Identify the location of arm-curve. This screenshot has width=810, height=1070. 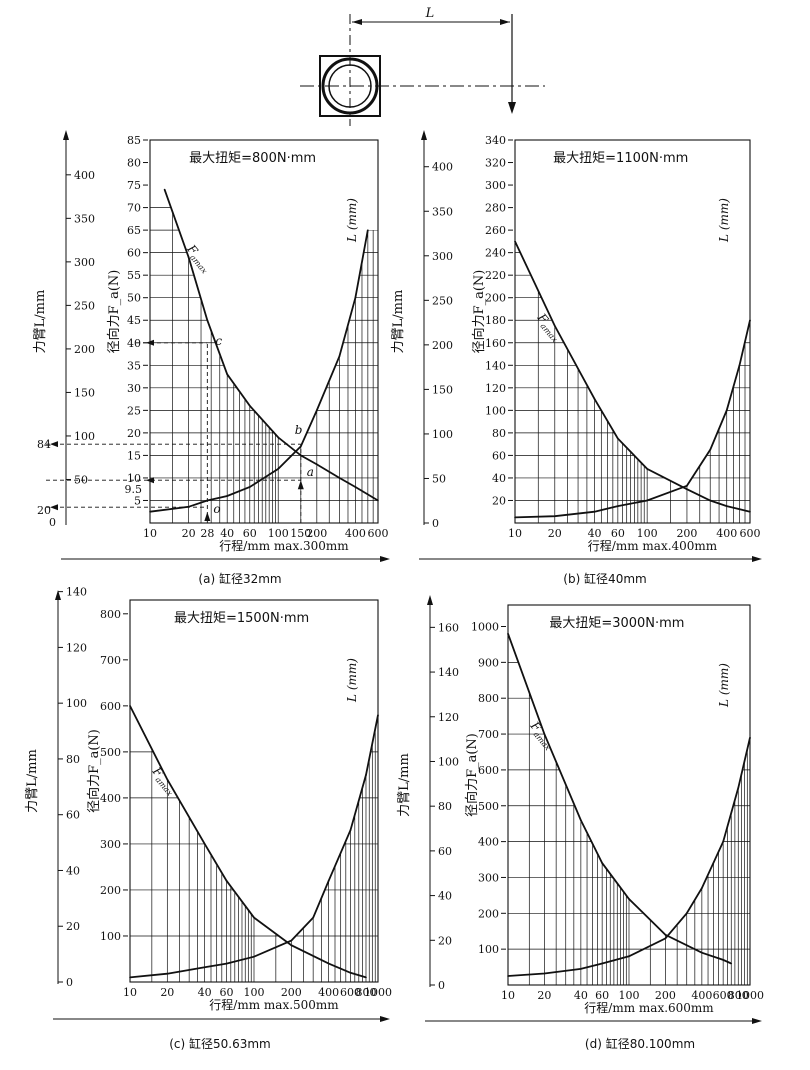
(259, 371).